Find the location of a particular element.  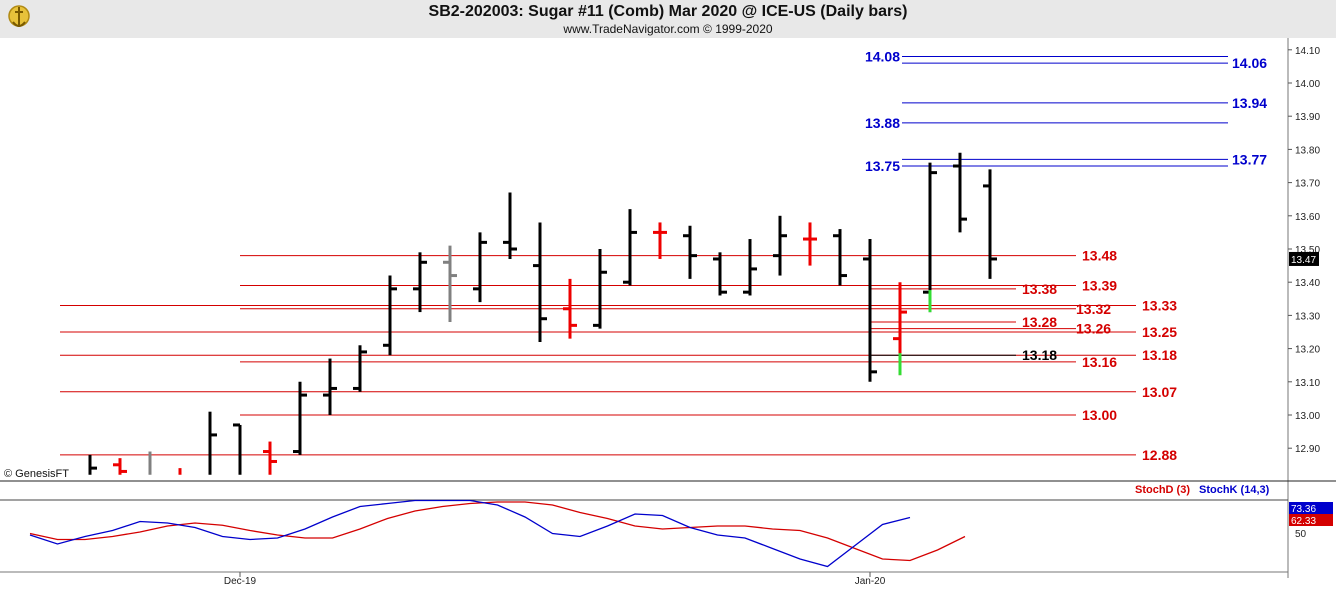

red-level-label: 13.18 is located at coordinates (1159, 355).